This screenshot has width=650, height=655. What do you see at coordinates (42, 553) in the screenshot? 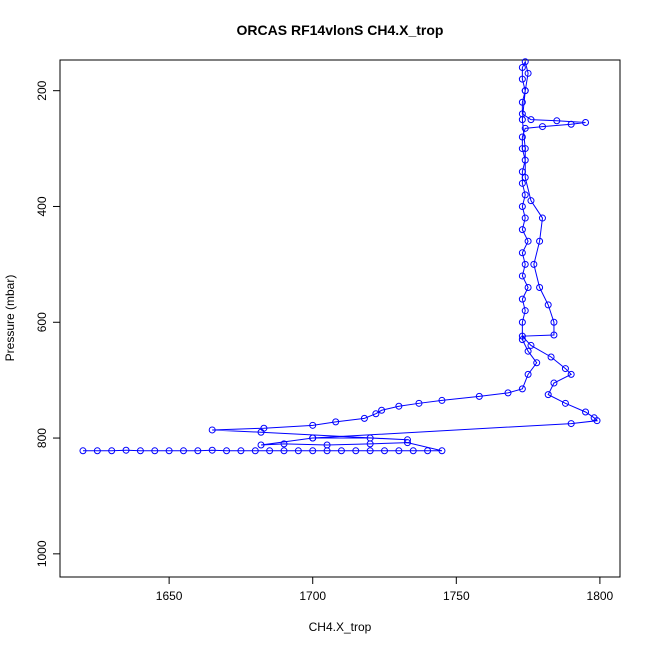
I see `y-tick-label: 1000` at bounding box center [42, 553].